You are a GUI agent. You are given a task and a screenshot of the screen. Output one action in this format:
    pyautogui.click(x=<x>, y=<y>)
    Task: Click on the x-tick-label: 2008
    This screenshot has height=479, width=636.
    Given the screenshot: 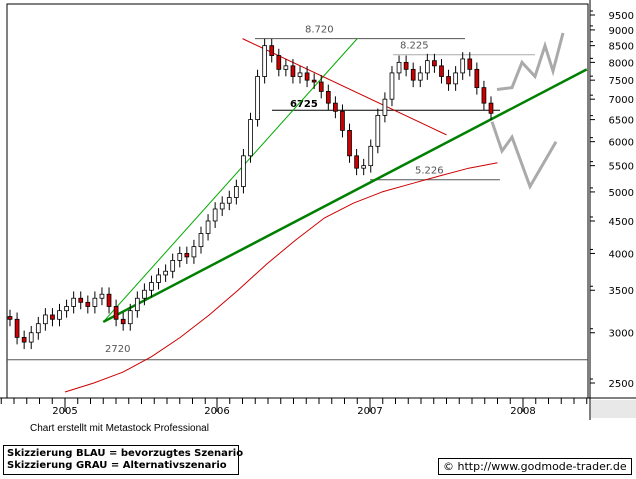 What is the action you would take?
    pyautogui.click(x=522, y=411)
    